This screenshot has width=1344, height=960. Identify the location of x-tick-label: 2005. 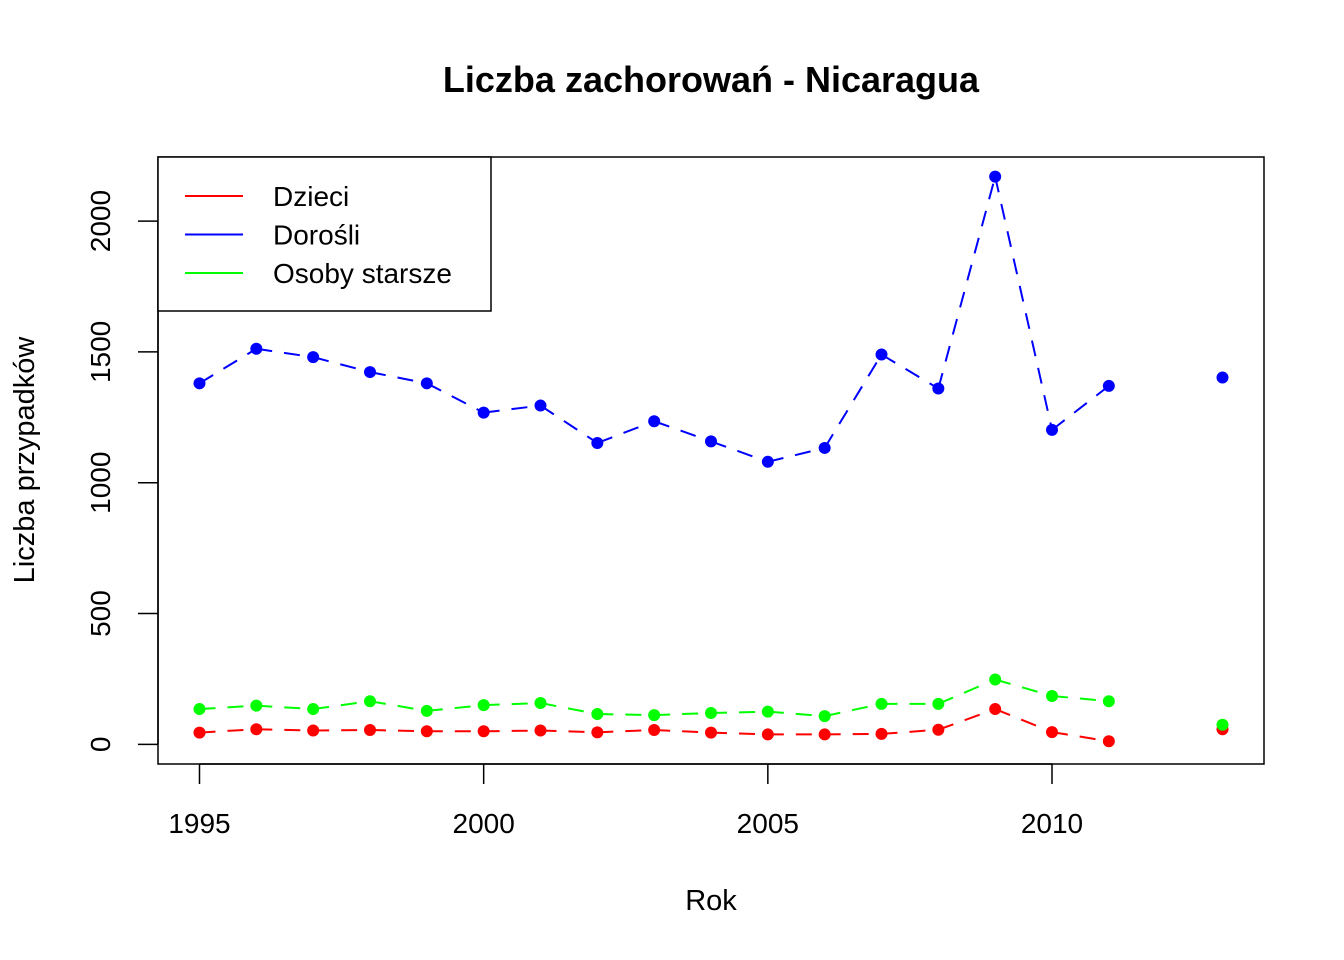
(768, 823).